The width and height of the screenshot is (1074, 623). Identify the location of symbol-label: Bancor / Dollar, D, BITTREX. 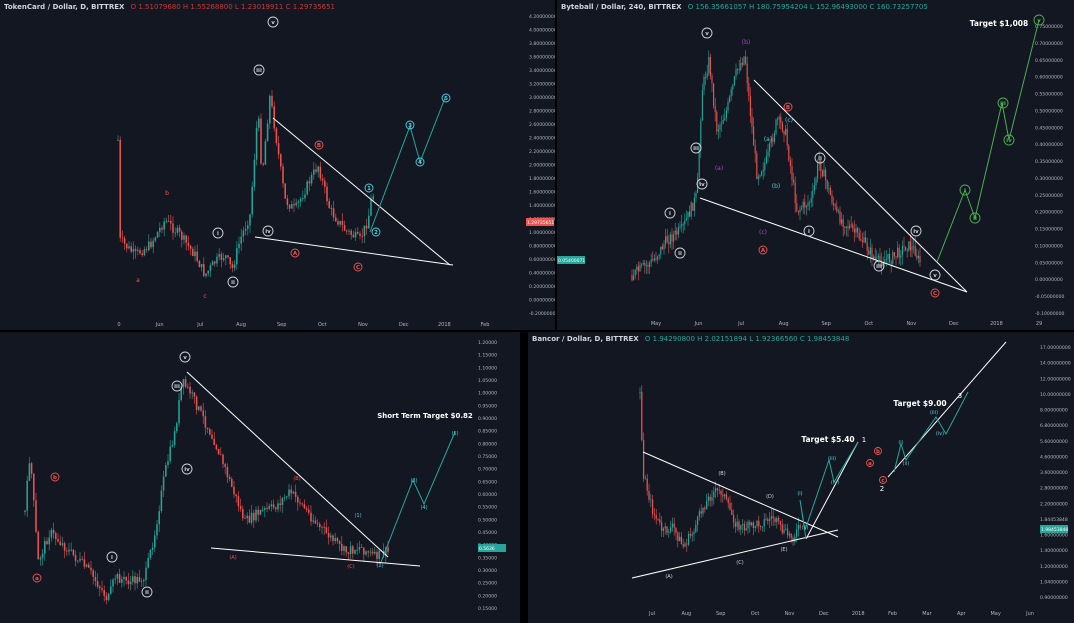
(585, 339).